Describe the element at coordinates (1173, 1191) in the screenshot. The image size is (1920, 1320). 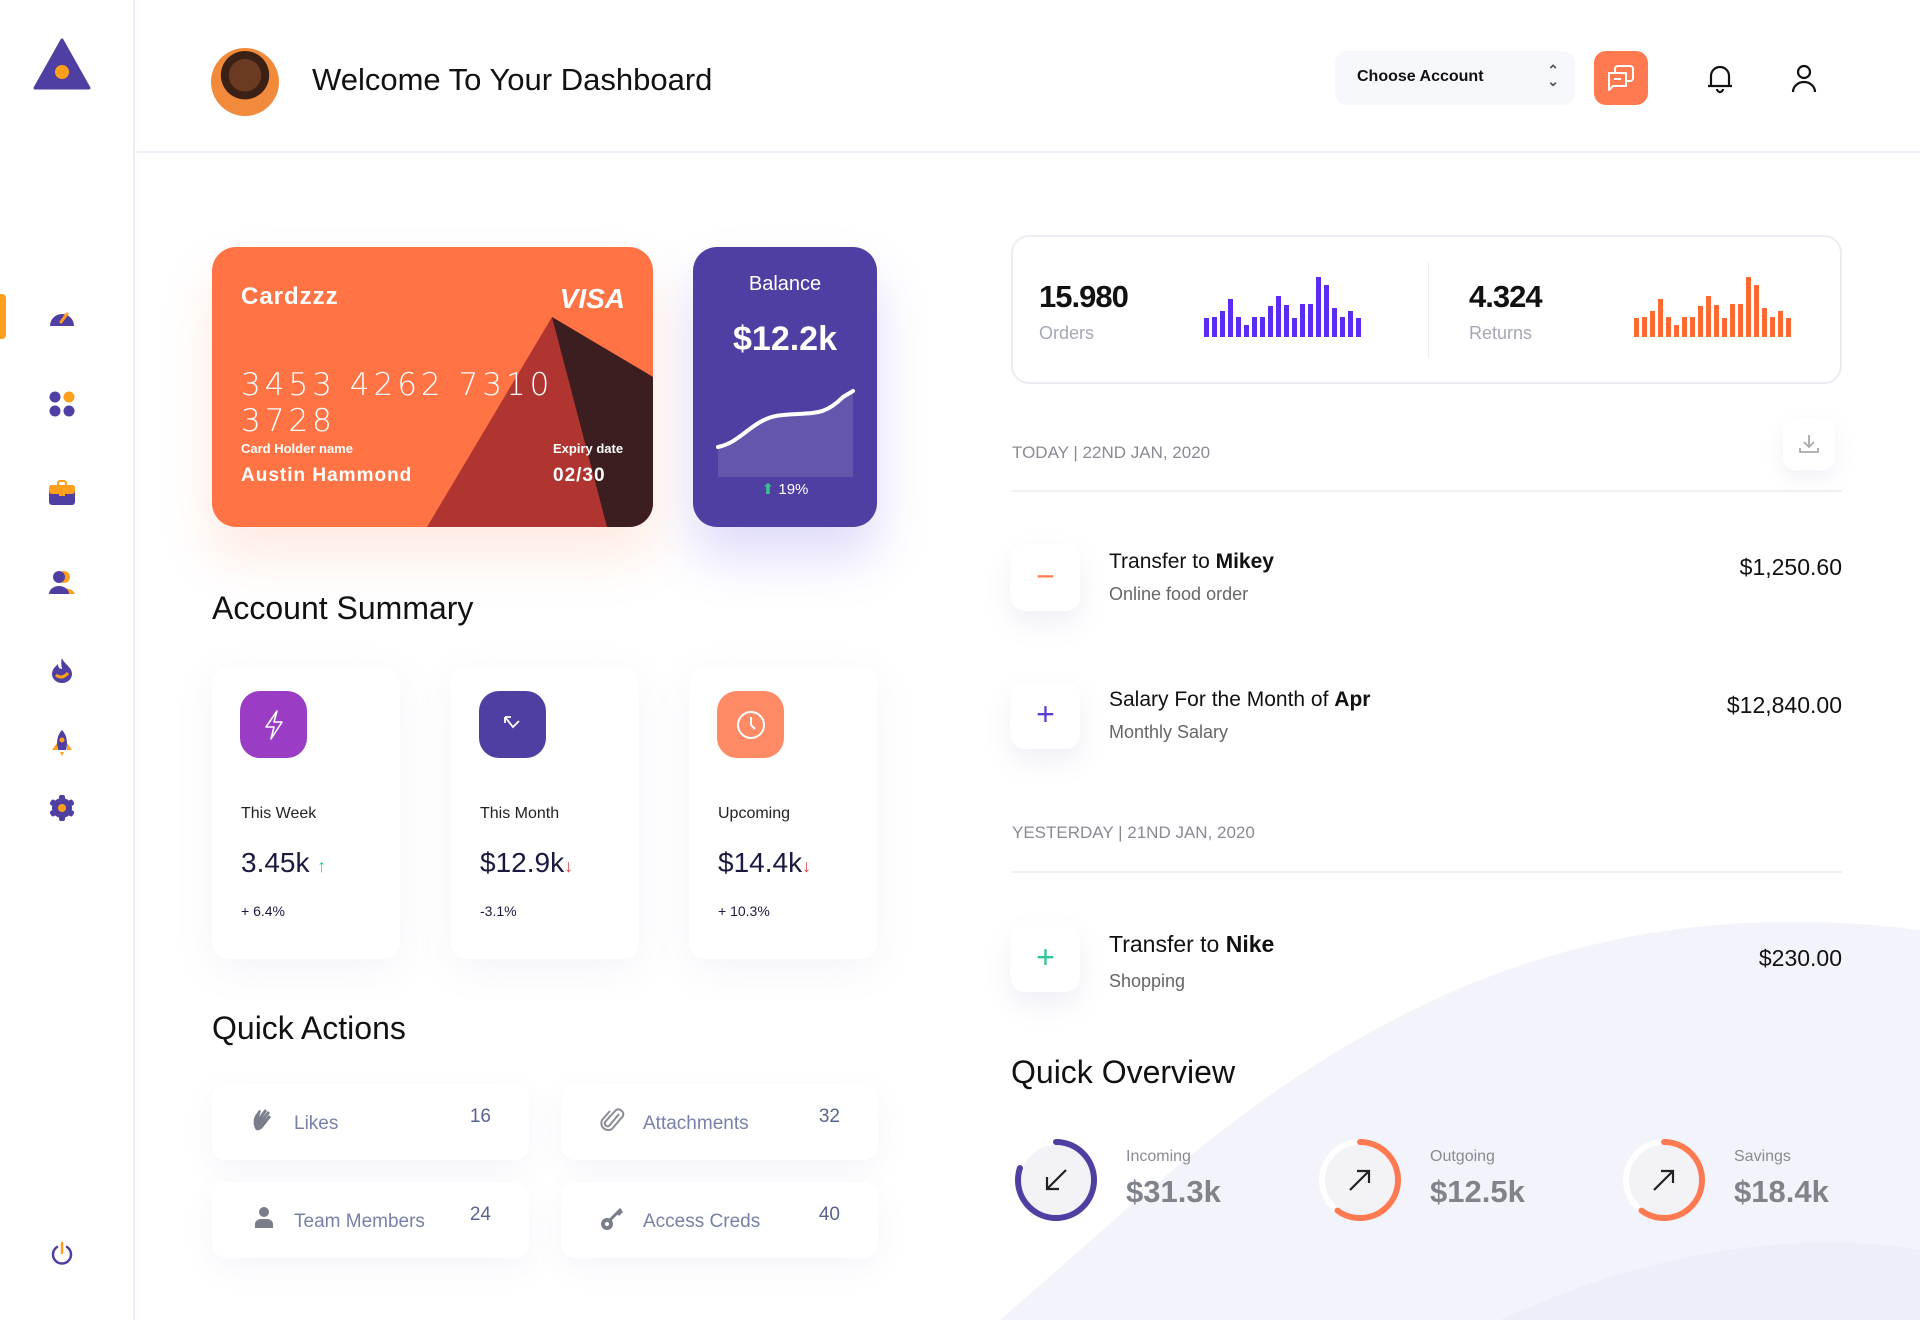
I see `overview-value: $31.3k` at that location.